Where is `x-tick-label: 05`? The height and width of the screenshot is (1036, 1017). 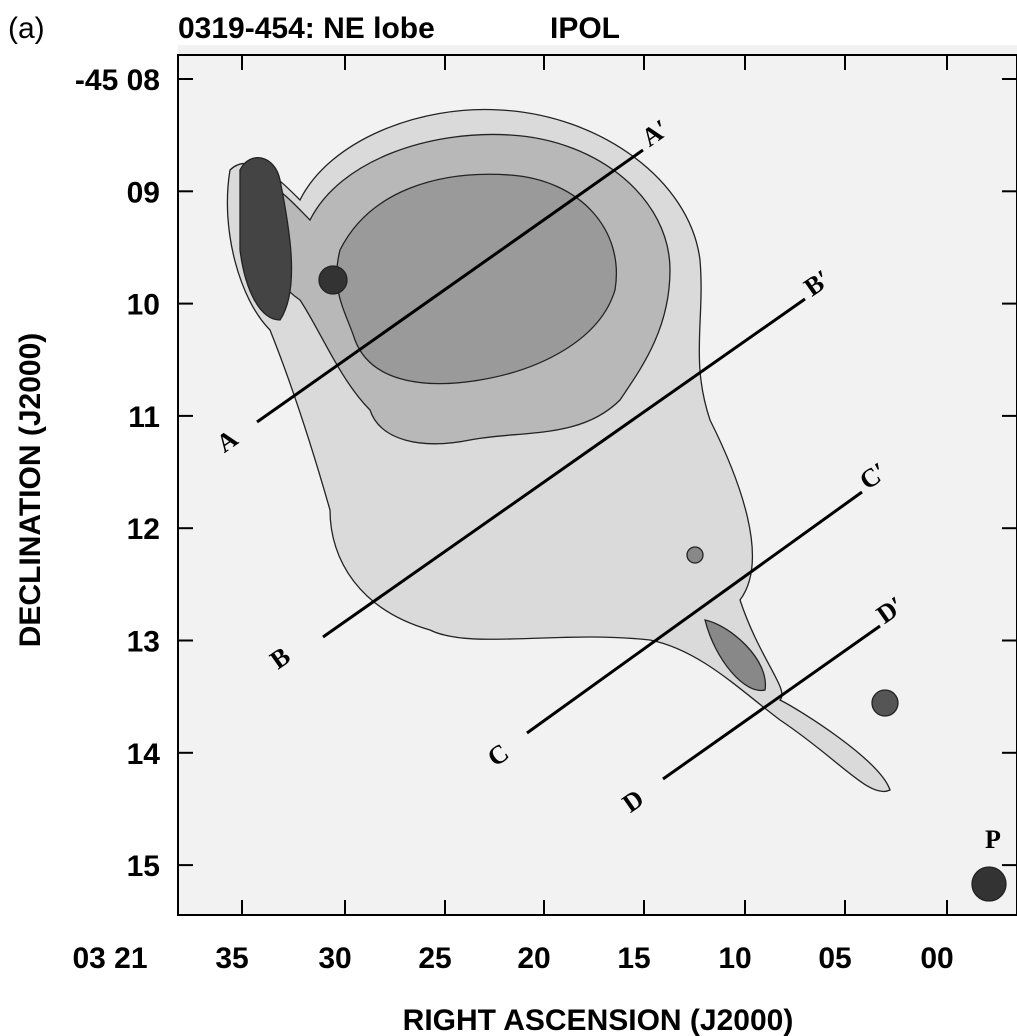 x-tick-label: 05 is located at coordinates (834, 958).